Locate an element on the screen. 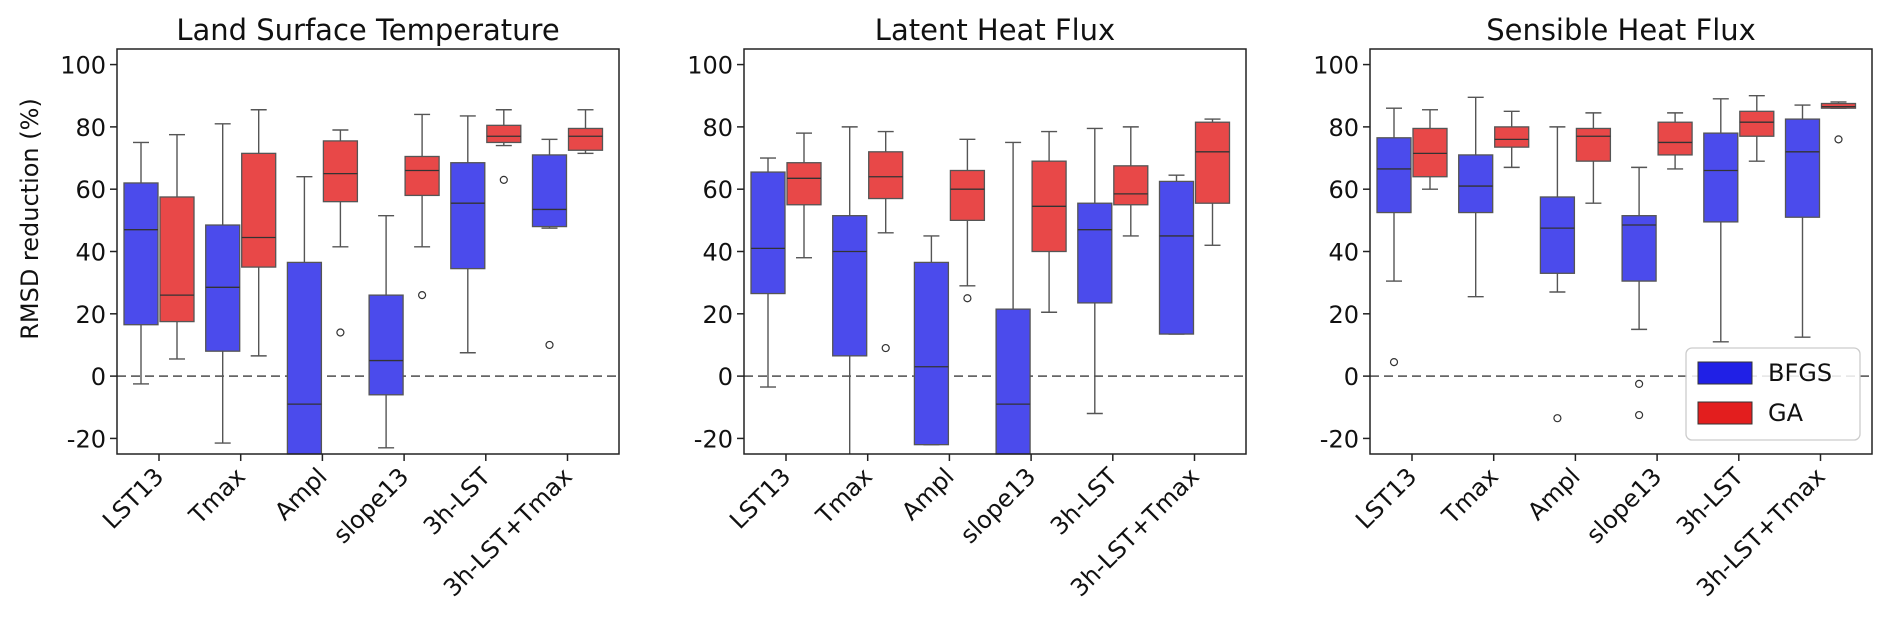  legend-label-ga: GA is located at coordinates (1786, 413).